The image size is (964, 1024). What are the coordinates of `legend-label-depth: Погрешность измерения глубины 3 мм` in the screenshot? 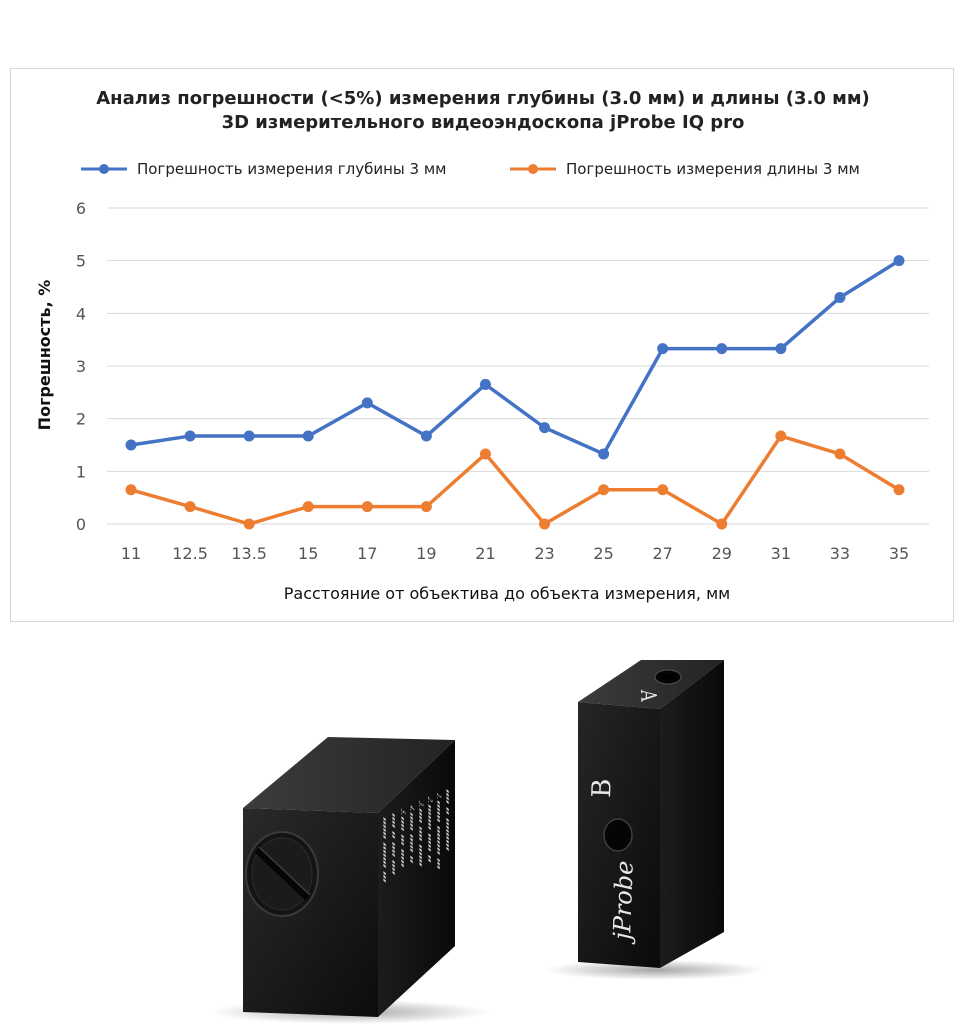 It's located at (292, 169).